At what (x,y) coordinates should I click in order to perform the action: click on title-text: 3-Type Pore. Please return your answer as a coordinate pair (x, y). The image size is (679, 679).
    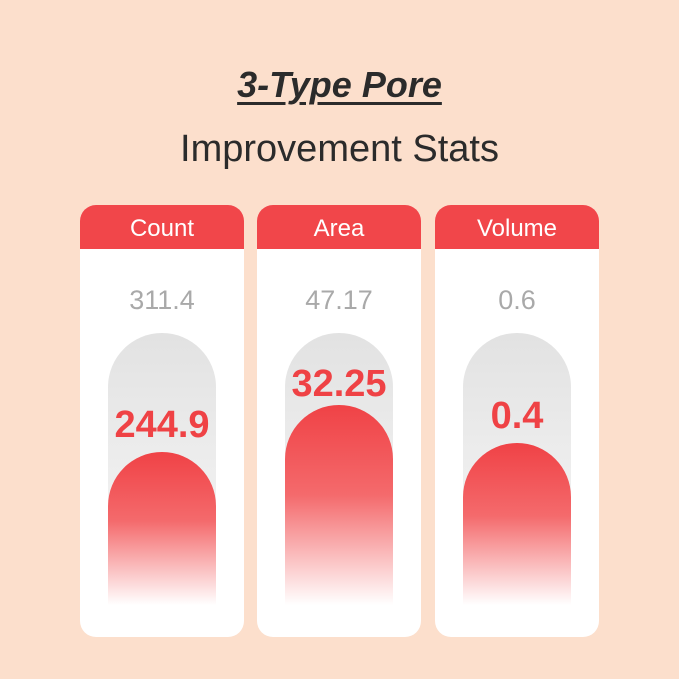
    Looking at the image, I should click on (339, 84).